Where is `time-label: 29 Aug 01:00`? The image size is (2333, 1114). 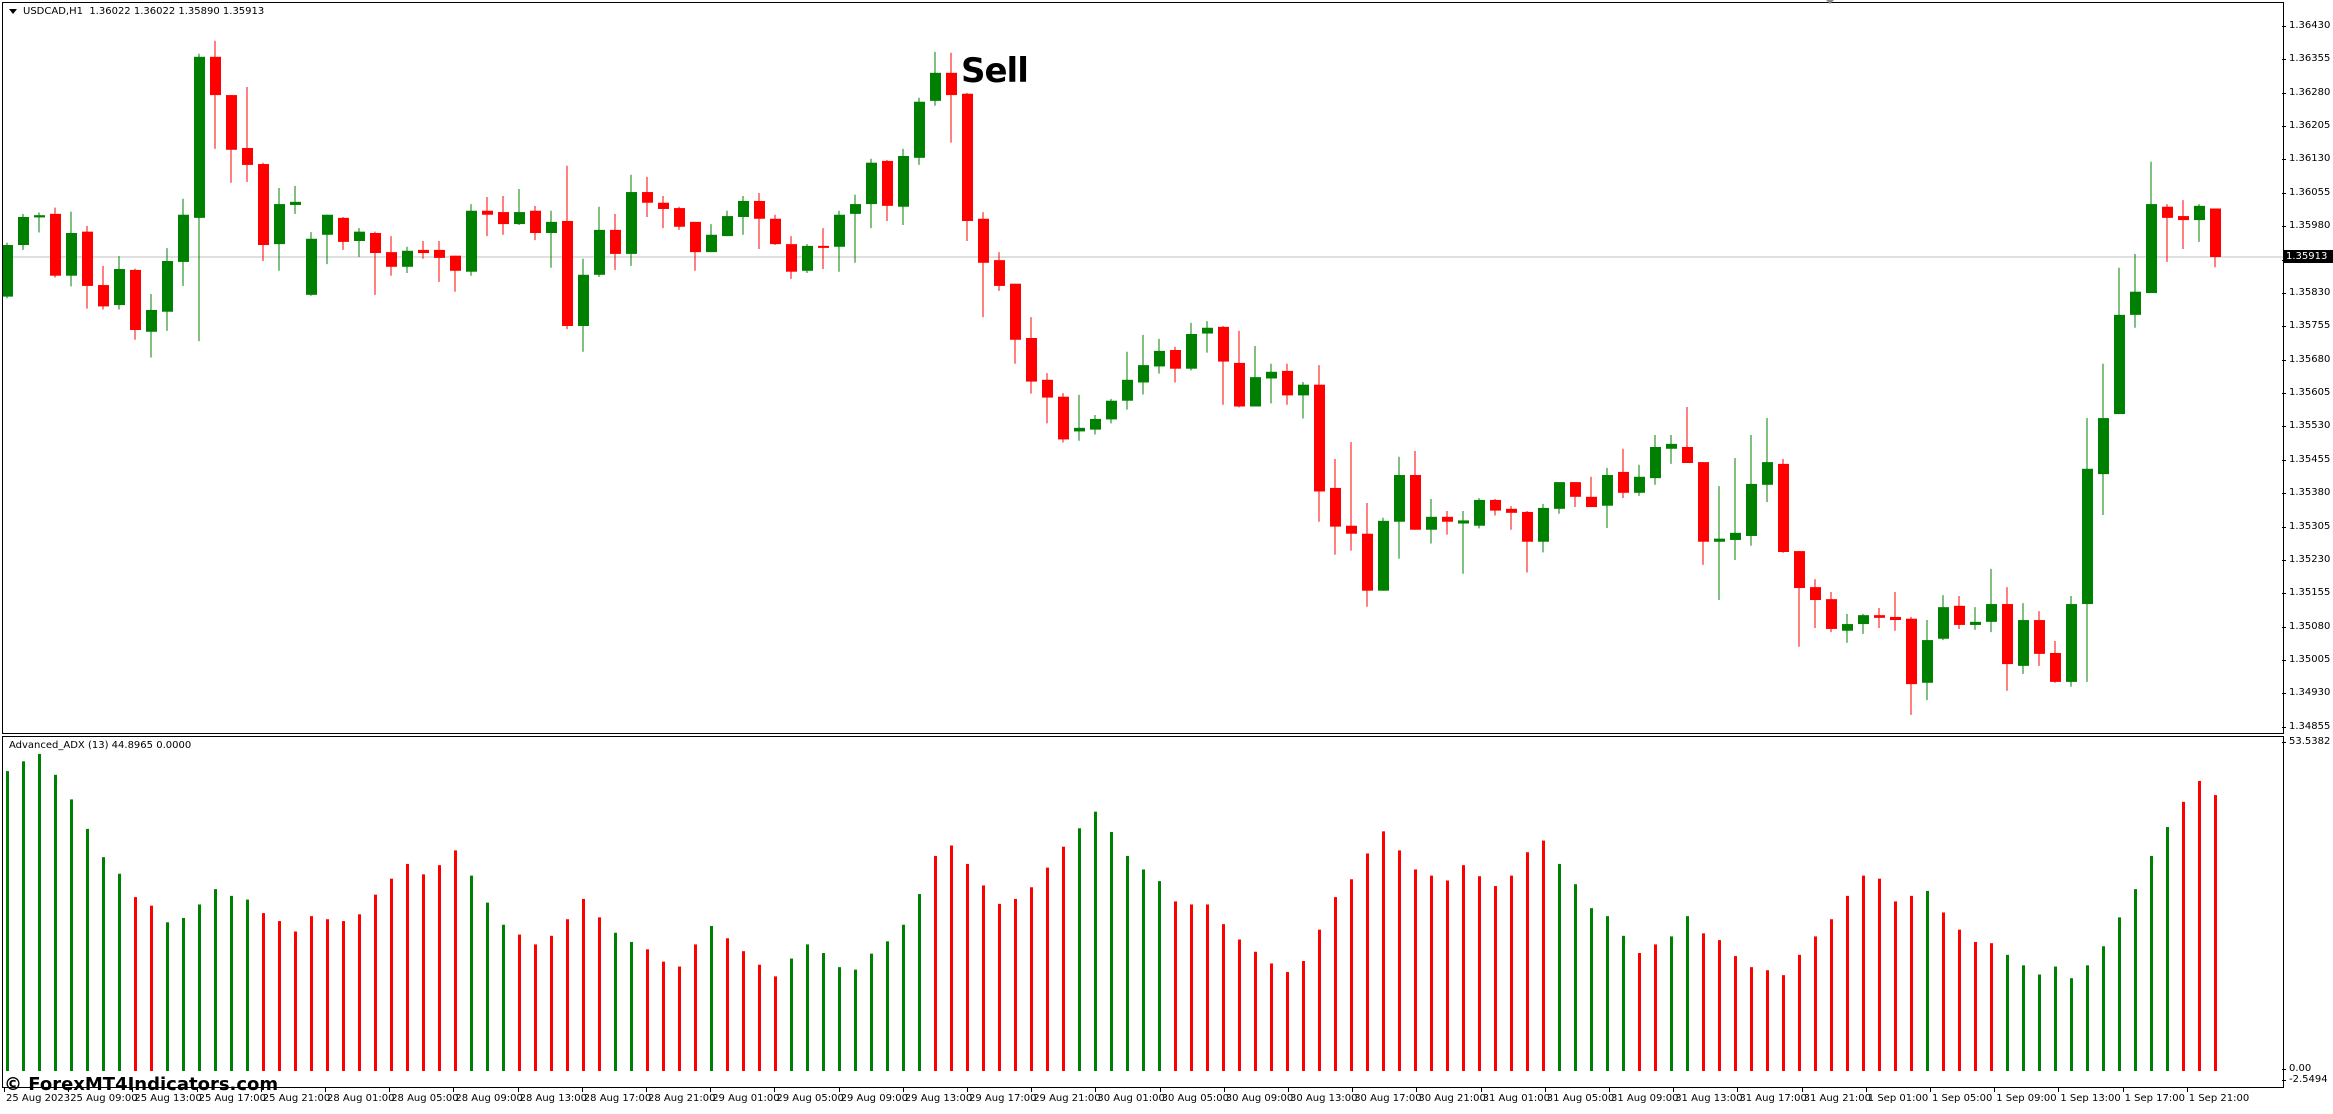
time-label: 29 Aug 01:00 is located at coordinates (745, 1095).